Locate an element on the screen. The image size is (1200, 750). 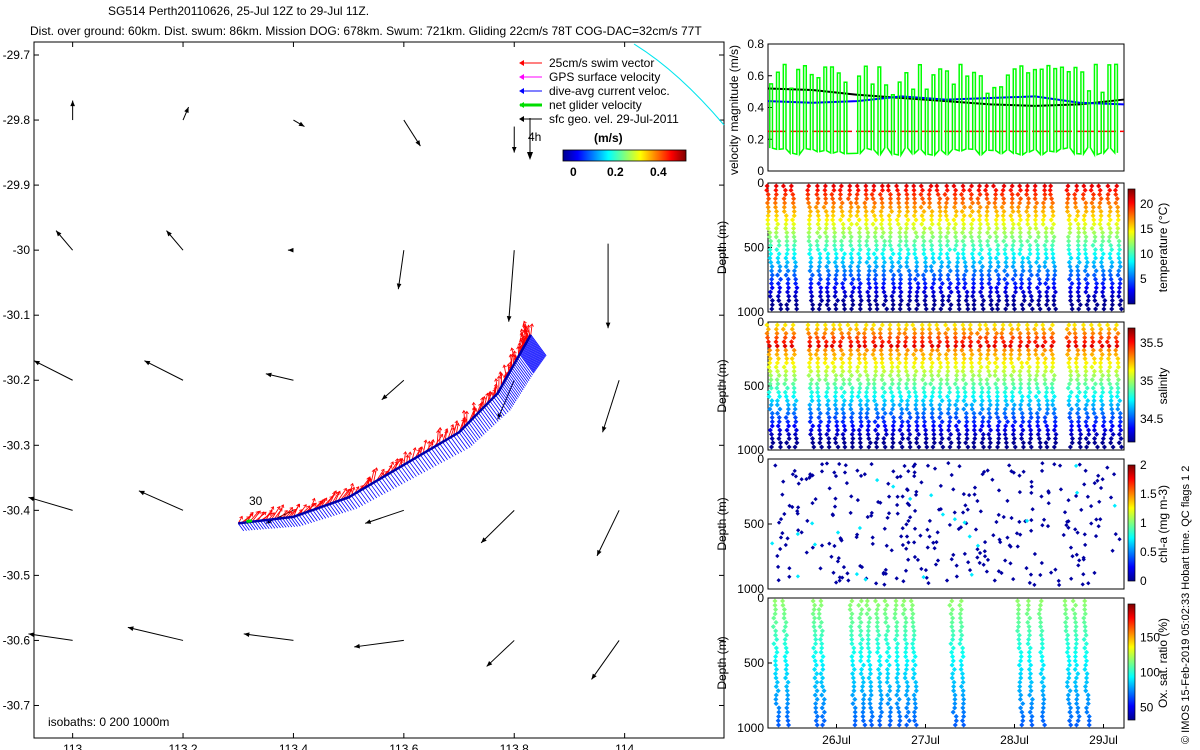
geo-arrow-shaft is located at coordinates (497, 526).